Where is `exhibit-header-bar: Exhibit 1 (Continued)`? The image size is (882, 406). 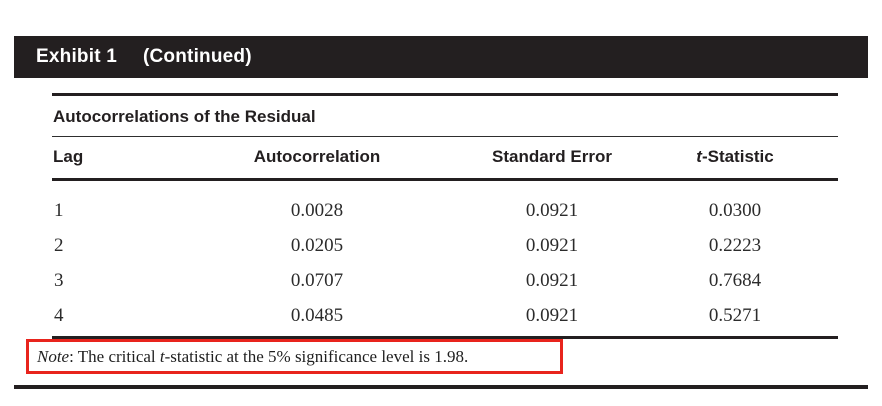 exhibit-header-bar: Exhibit 1 (Continued) is located at coordinates (441, 57).